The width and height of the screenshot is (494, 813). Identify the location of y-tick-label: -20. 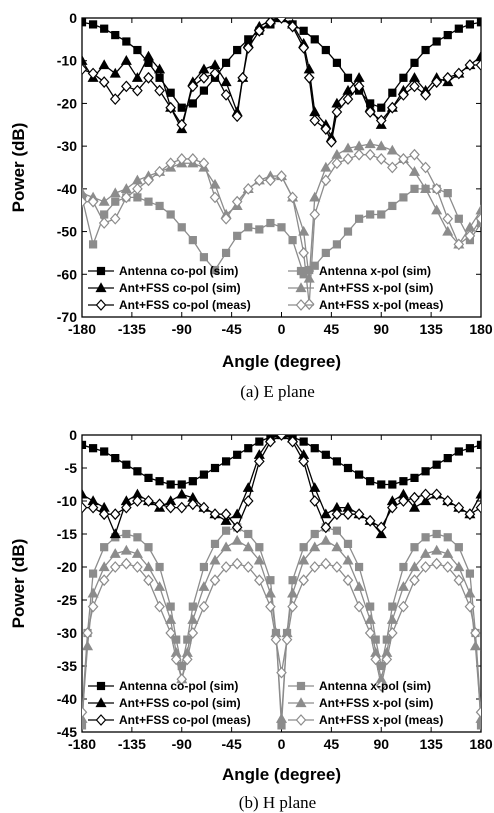
(67, 567).